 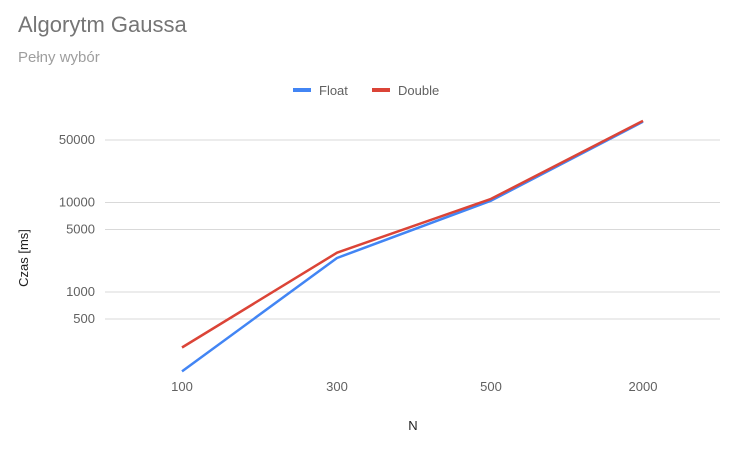 What do you see at coordinates (491, 386) in the screenshot?
I see `x-tick-label: 500` at bounding box center [491, 386].